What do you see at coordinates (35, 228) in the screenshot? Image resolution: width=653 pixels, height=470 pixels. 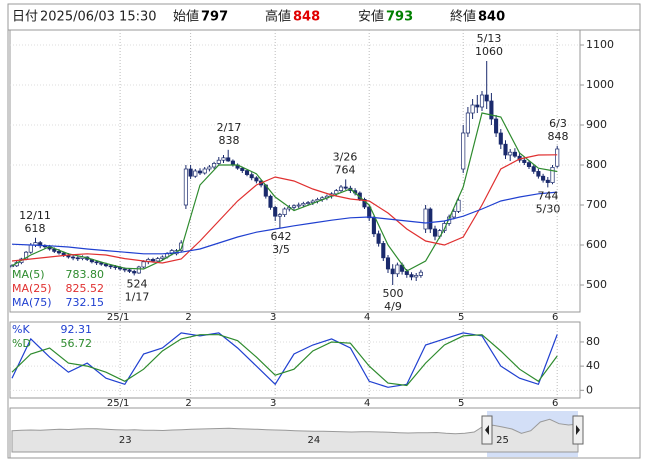 I see `annotation-value: 618` at bounding box center [35, 228].